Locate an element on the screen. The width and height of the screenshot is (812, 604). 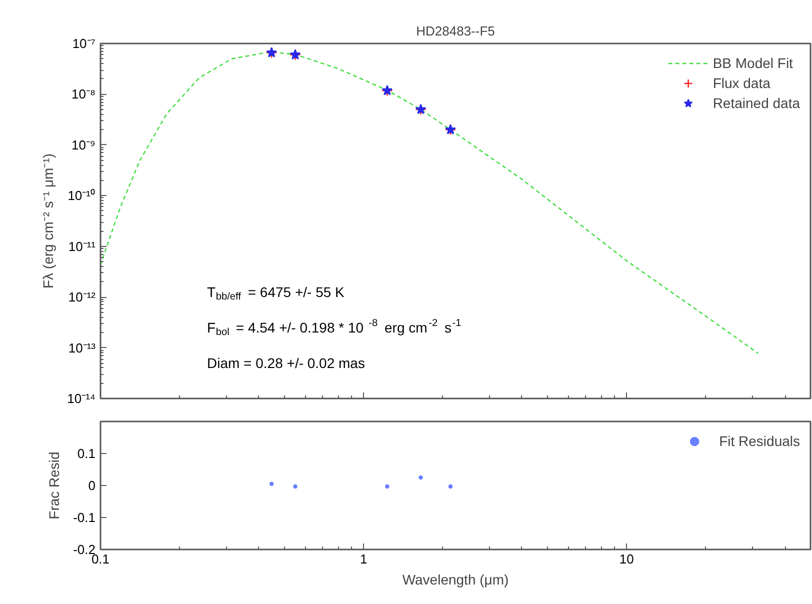
y-tick-label: 0 is located at coordinates (92, 485).